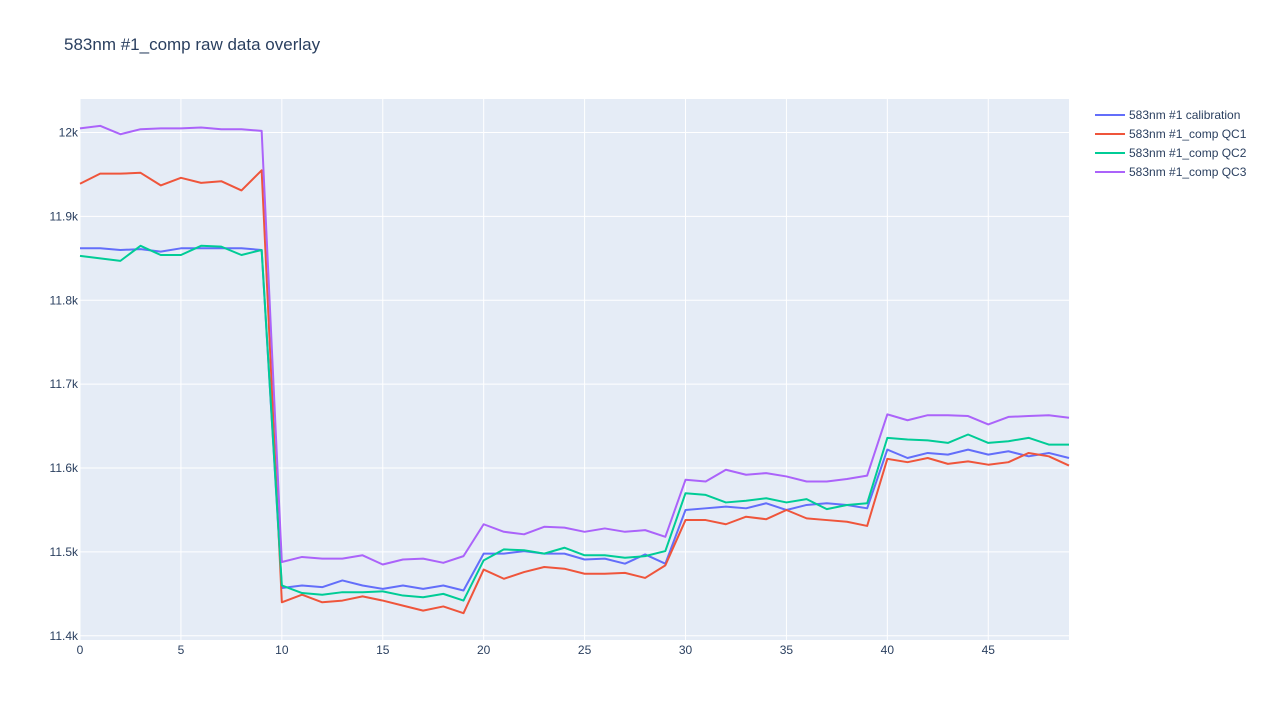 The image size is (1280, 720). Describe the element at coordinates (484, 650) in the screenshot. I see `x-tick-label: 20` at that location.